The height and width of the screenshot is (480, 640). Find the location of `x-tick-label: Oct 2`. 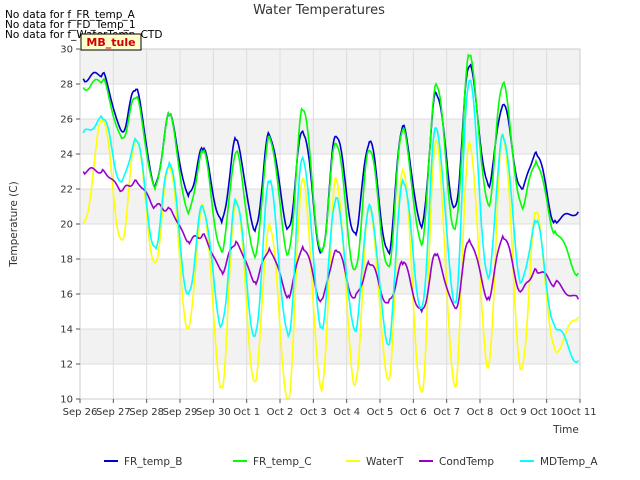

x-tick-label: Oct 2 is located at coordinates (280, 412).